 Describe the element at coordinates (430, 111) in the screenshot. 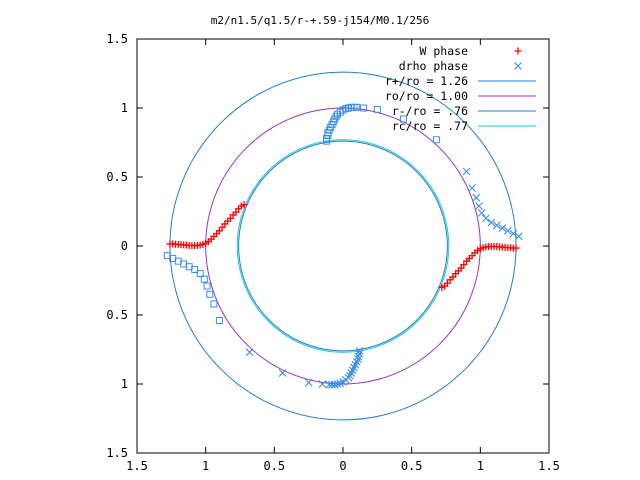

I see `legend-label: r-/ro = .76` at that location.